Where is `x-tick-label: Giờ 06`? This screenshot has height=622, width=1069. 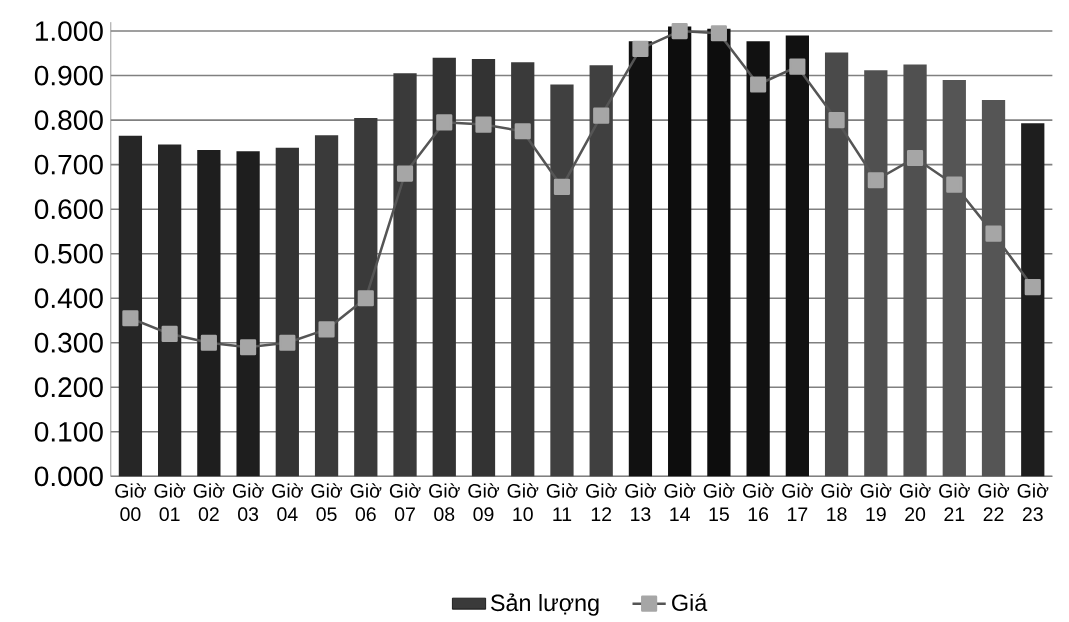 x-tick-label: Giờ 06 is located at coordinates (366, 502).